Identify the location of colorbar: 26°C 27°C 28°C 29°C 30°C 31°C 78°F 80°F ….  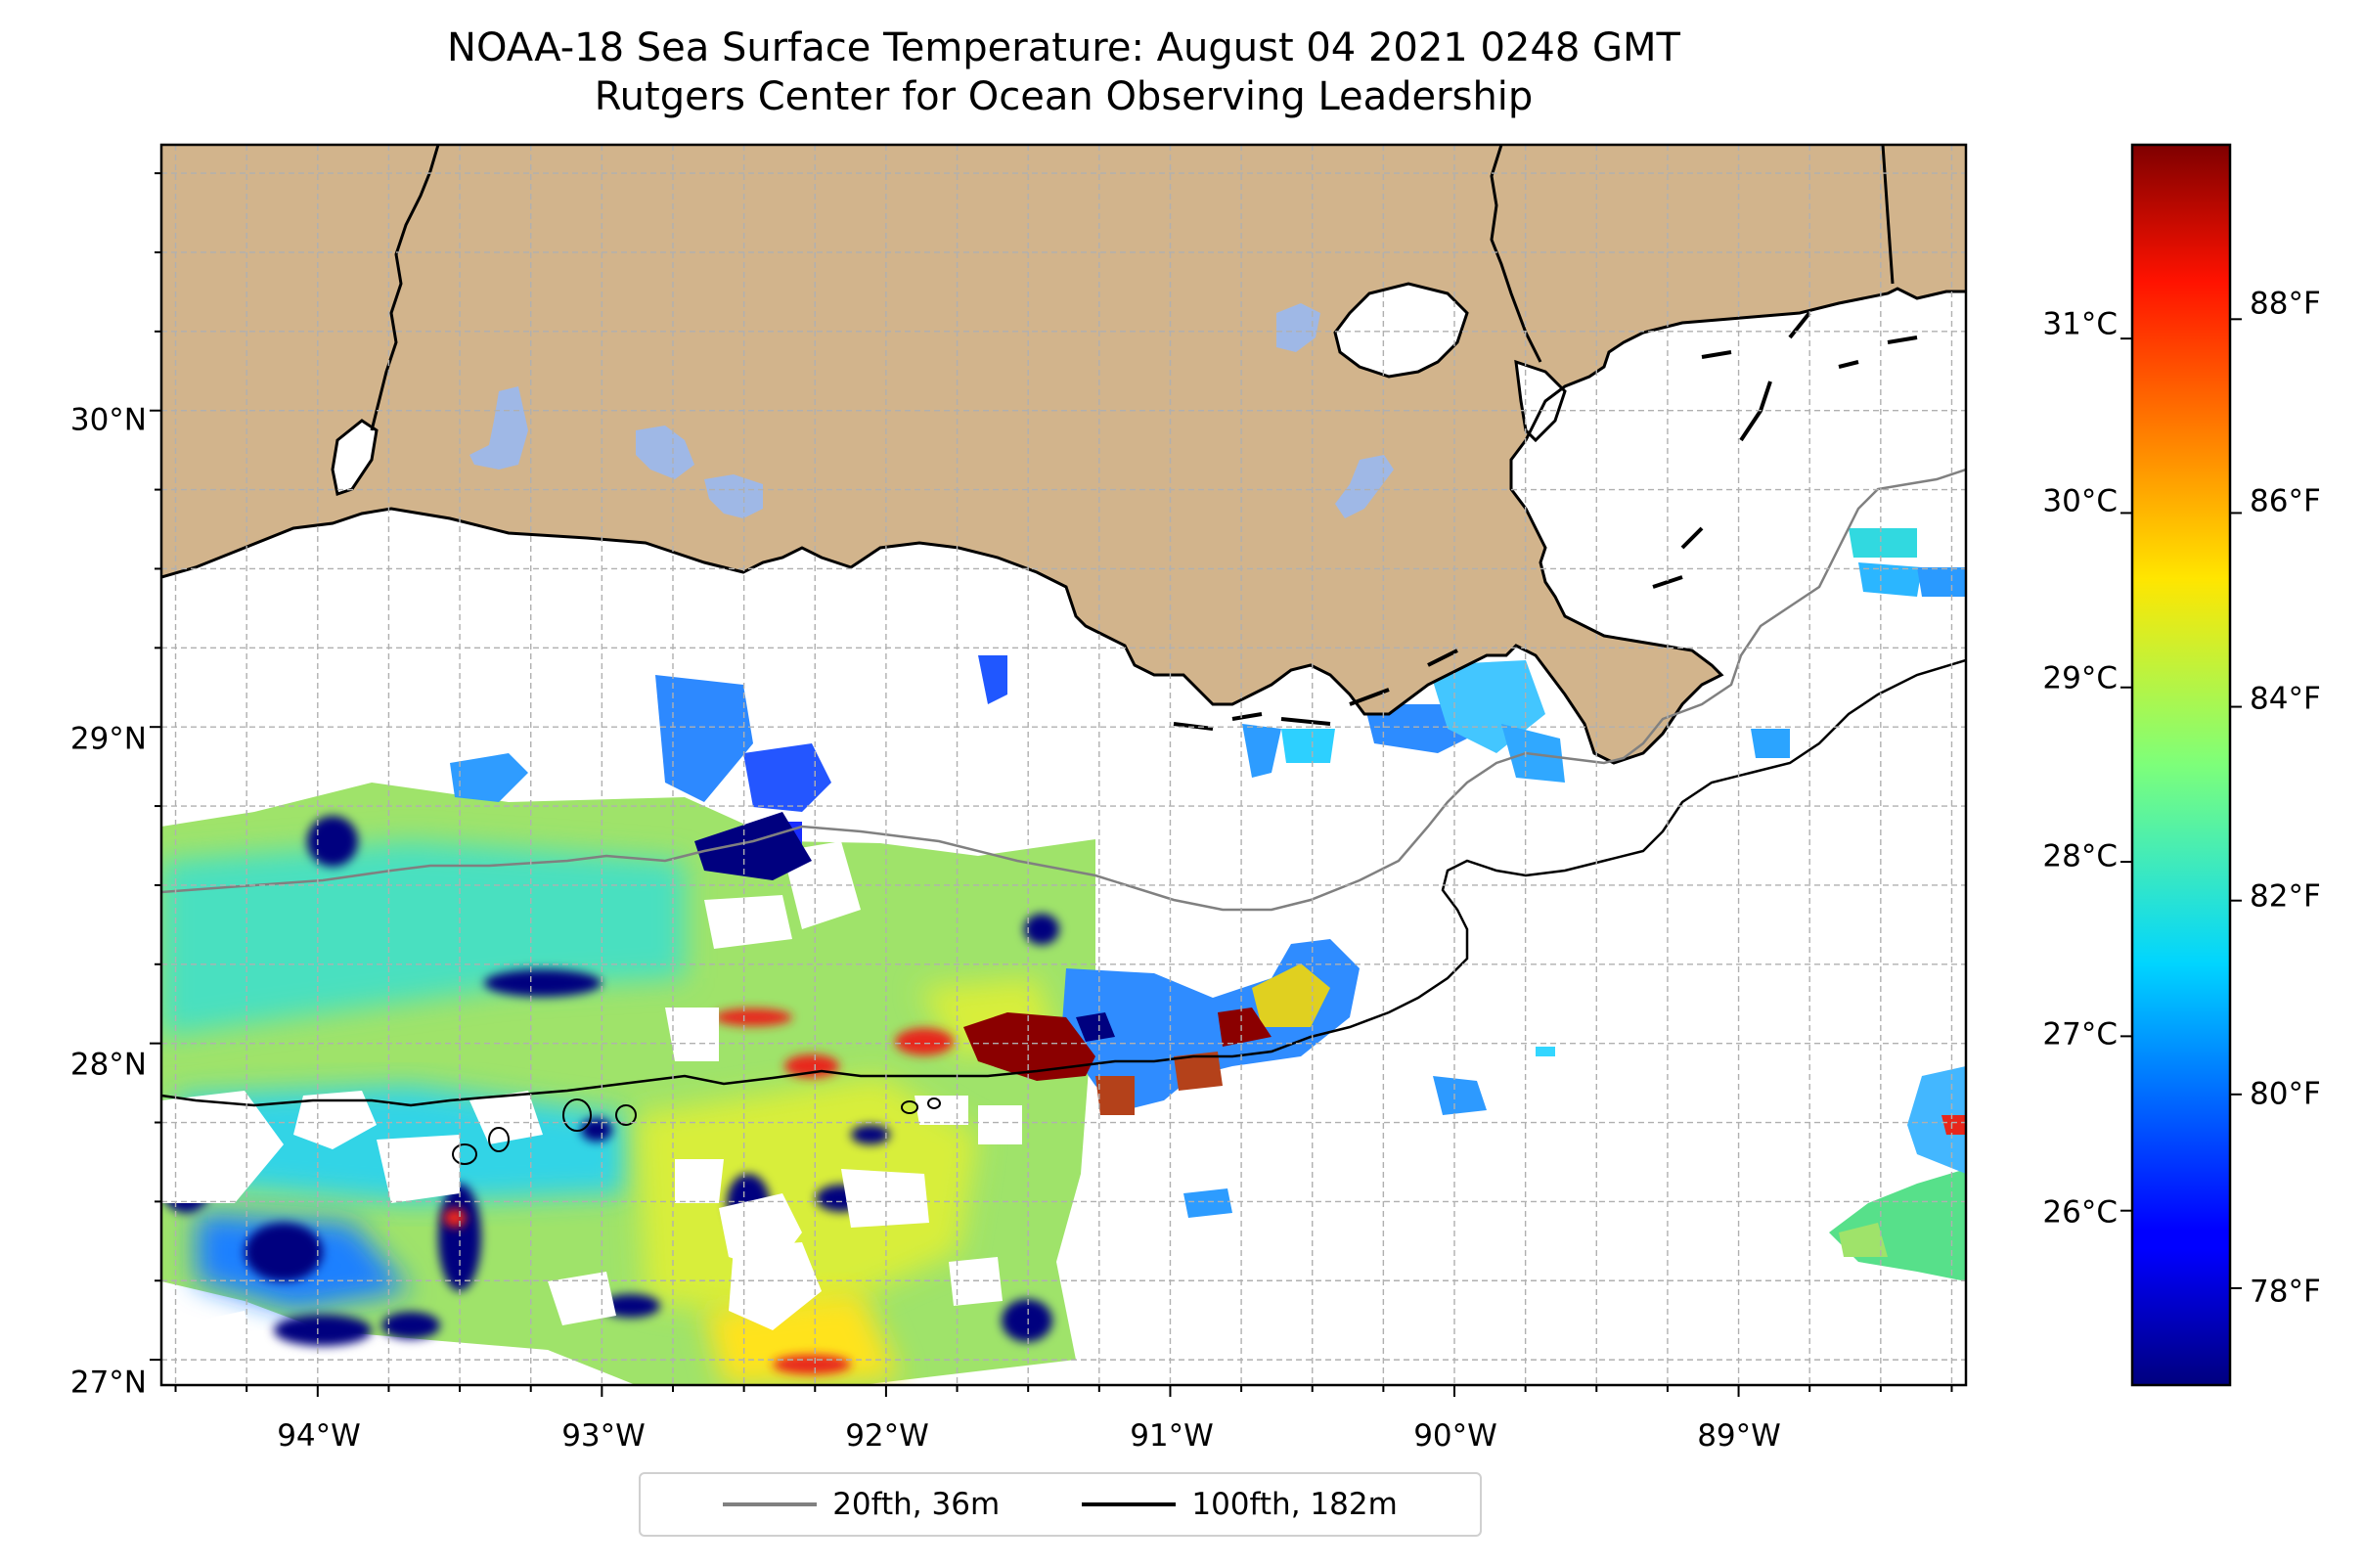
(2181, 765).